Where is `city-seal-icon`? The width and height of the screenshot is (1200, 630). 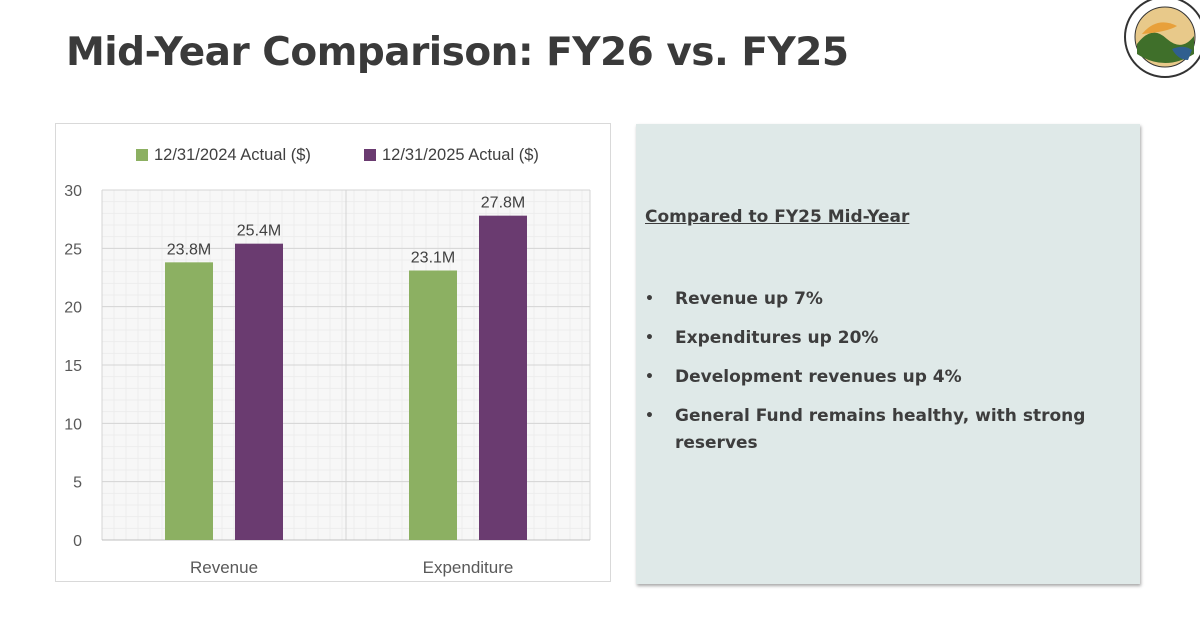 city-seal-icon is located at coordinates (1162, 39).